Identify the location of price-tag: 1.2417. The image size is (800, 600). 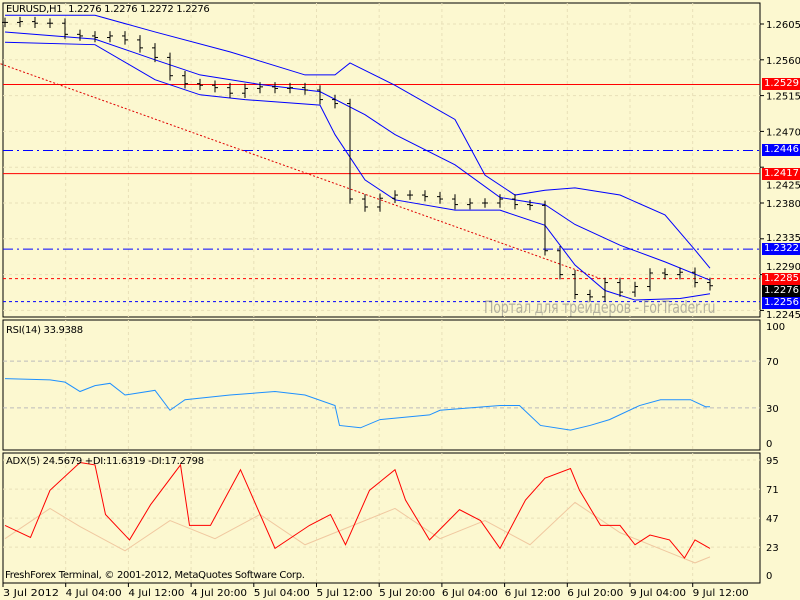
(781, 173).